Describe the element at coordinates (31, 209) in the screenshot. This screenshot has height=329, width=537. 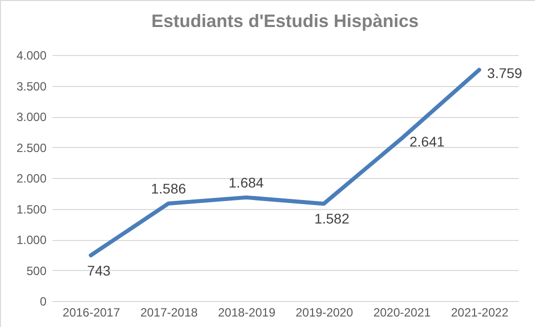
I see `y-tick-label: 1.500` at that location.